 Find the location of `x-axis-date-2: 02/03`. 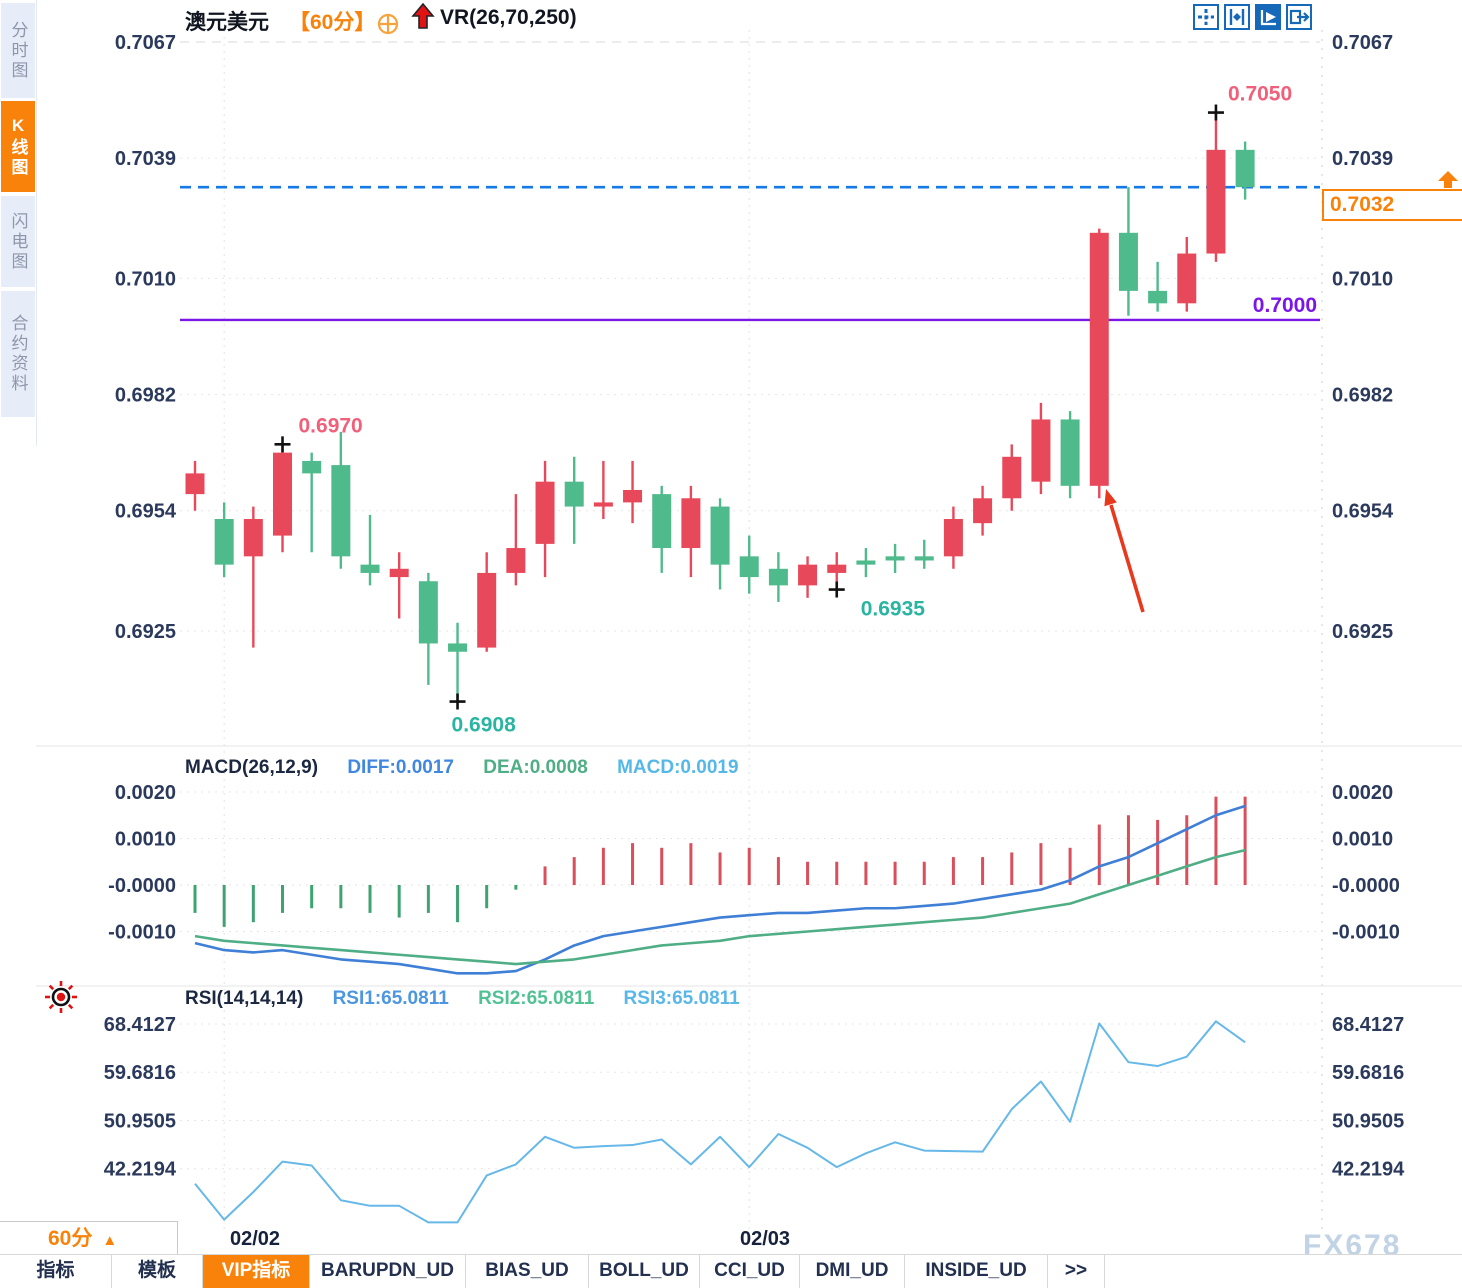

x-axis-date-2: 02/03 is located at coordinates (765, 1239).